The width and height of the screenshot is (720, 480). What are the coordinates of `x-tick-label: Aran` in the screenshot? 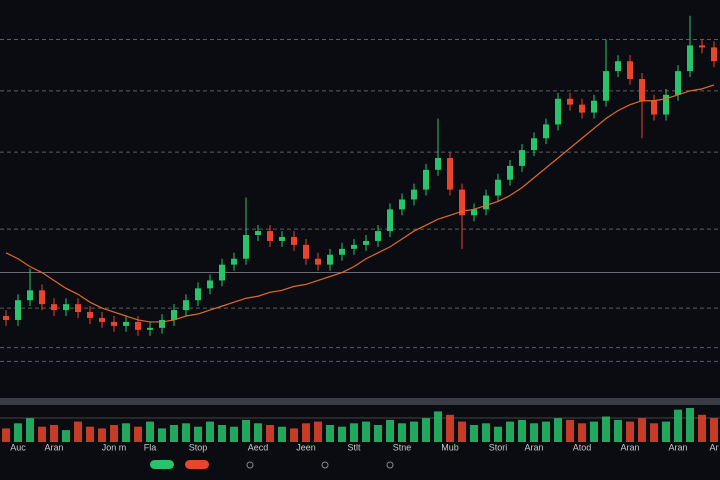 It's located at (533, 447).